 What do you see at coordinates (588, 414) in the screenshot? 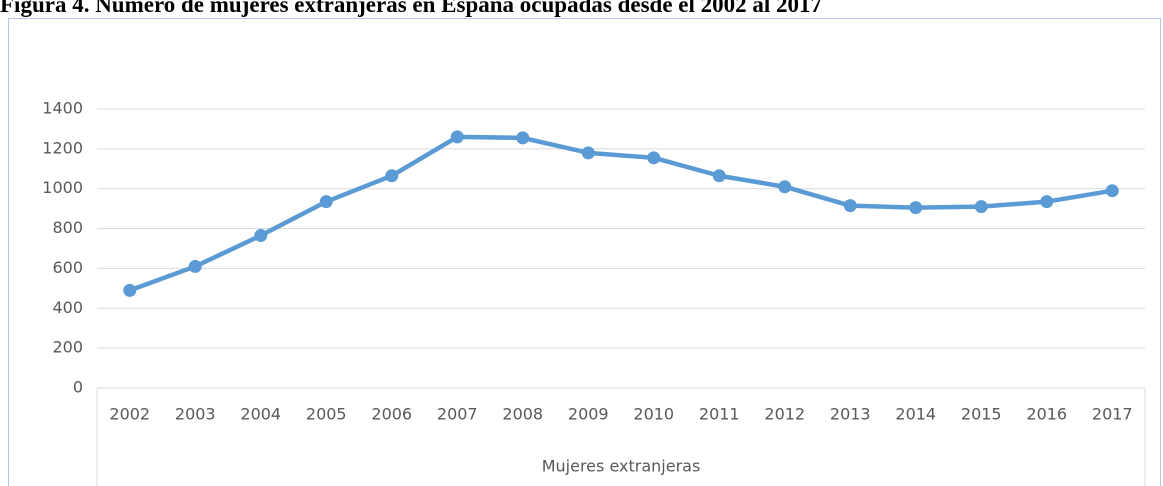
I see `x-tick-label: 2009` at bounding box center [588, 414].